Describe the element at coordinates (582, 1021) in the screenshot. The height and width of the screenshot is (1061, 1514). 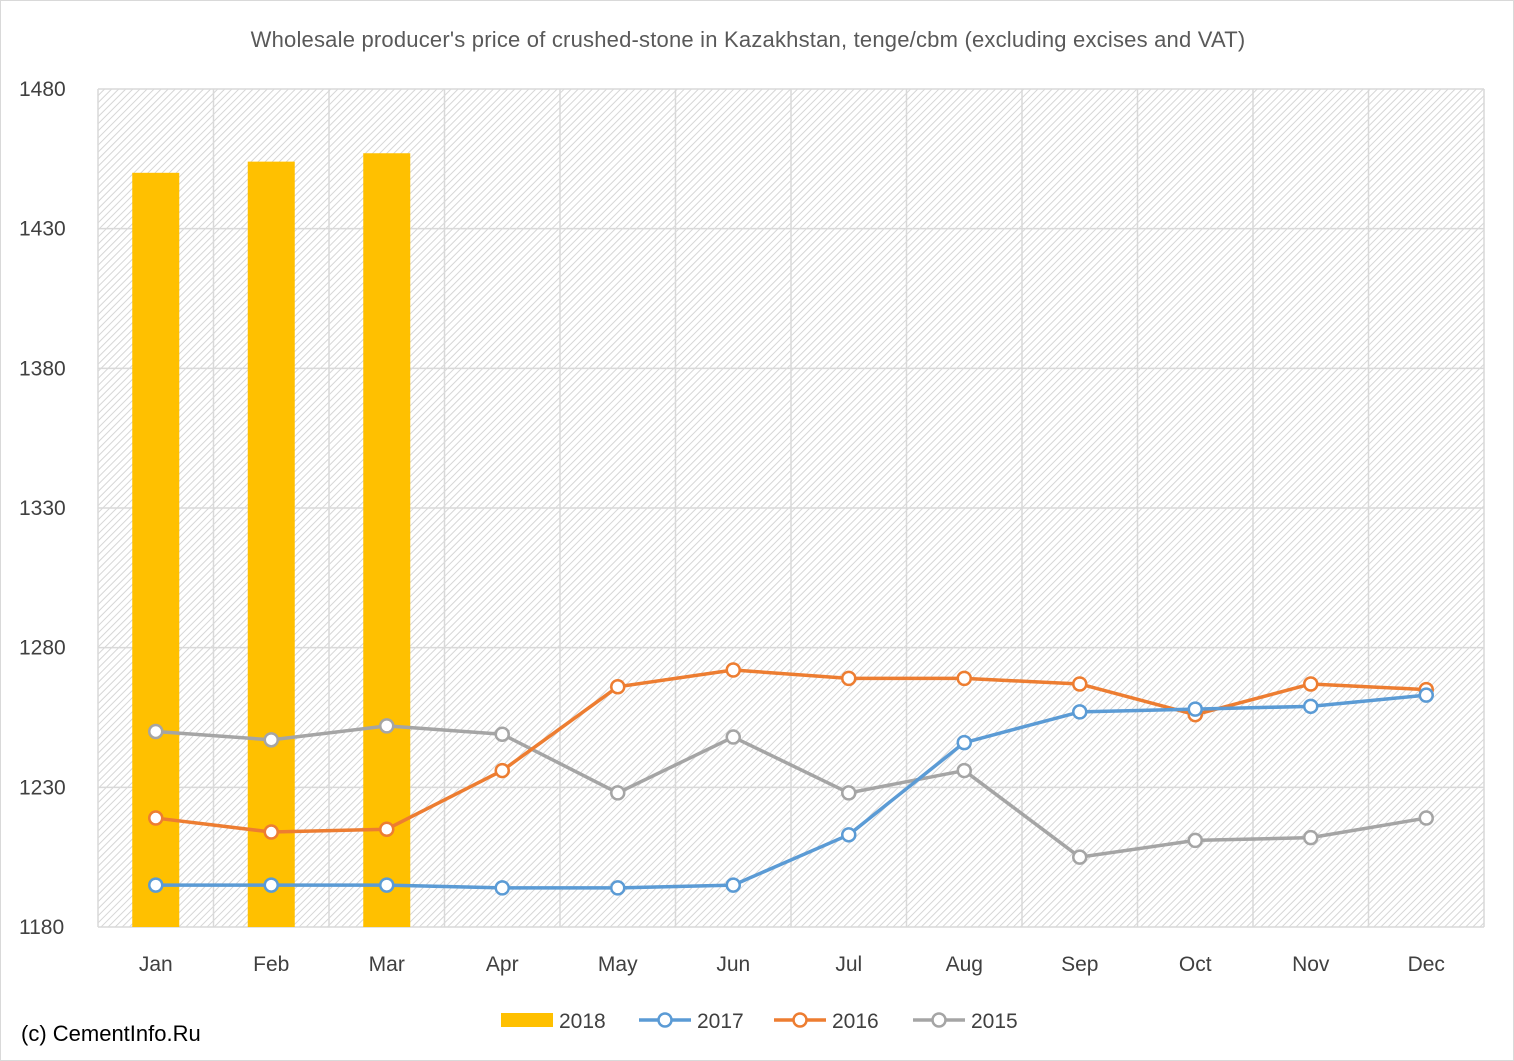
I see `legend-label-2018: 2018` at that location.